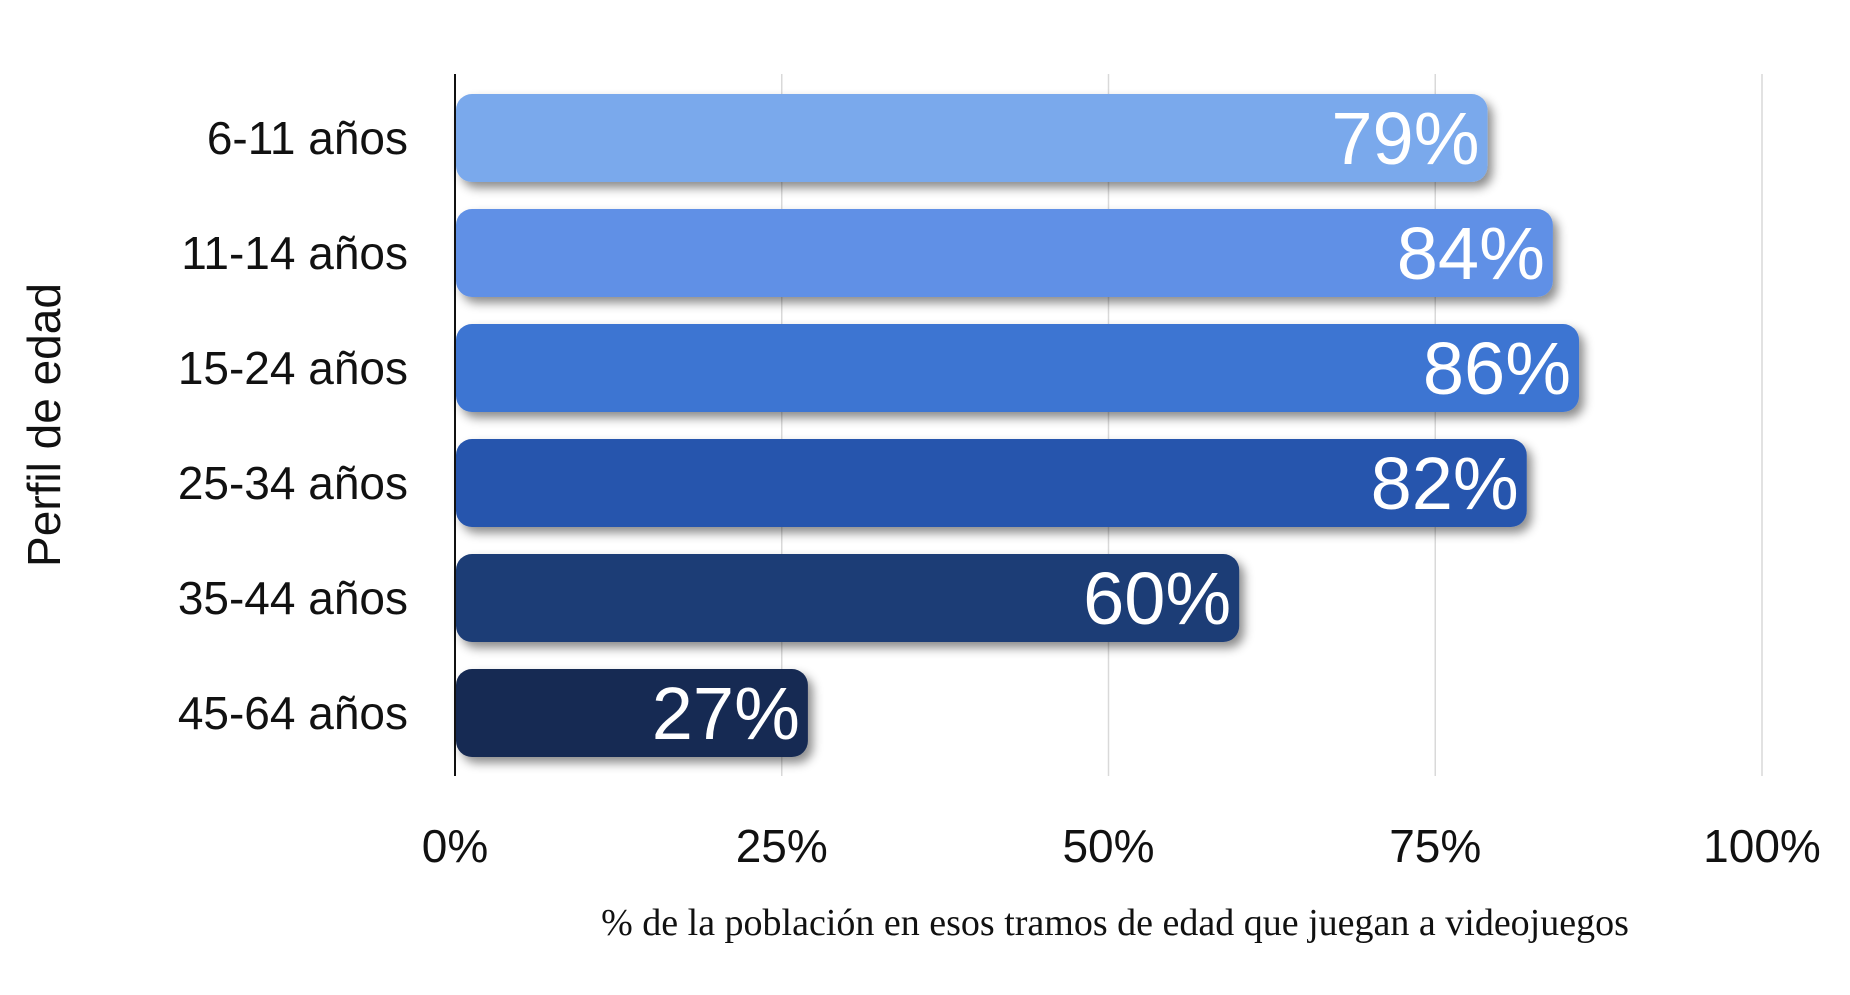 The image size is (1850, 995). Describe the element at coordinates (726, 713) in the screenshot. I see `data-label: 27%` at that location.